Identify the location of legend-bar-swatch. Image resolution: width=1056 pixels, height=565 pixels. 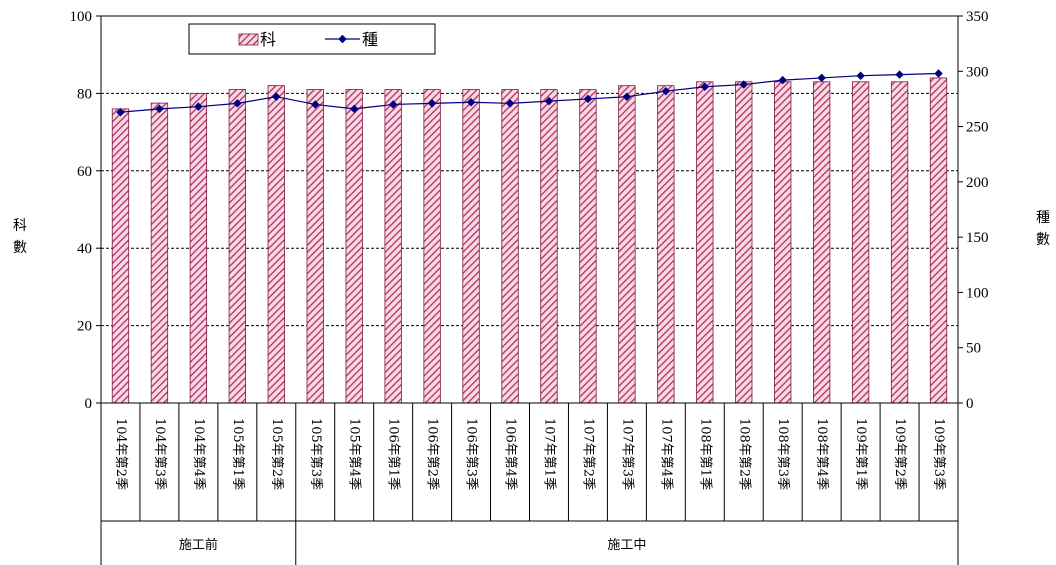
(248, 39).